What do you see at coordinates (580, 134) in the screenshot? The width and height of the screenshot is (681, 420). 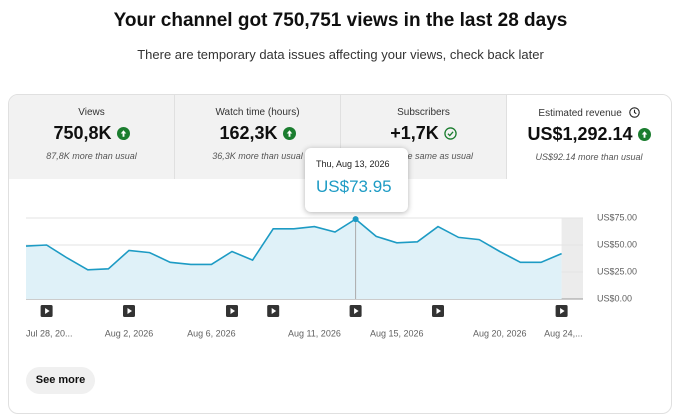 I see `card-value: US$1,292.14` at bounding box center [580, 134].